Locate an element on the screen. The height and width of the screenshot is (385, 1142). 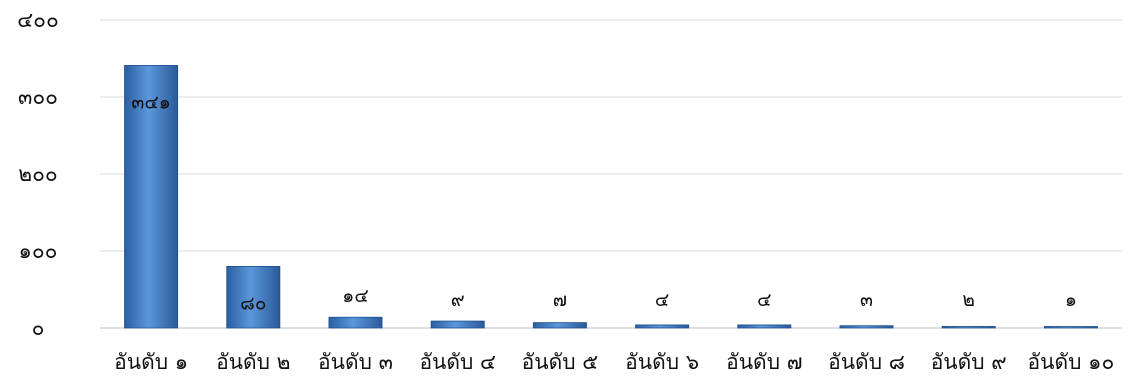
y-tick-label: ๔๐๐ is located at coordinates (38, 20).